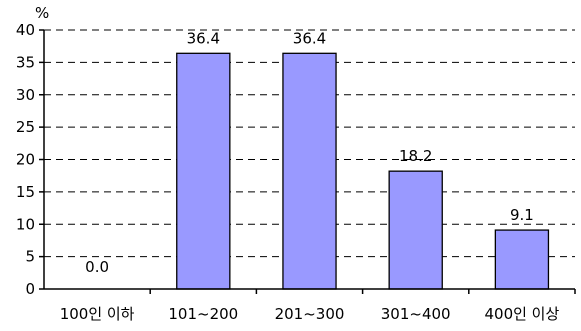  I want to click on data-label: 0.0, so click(97, 267).